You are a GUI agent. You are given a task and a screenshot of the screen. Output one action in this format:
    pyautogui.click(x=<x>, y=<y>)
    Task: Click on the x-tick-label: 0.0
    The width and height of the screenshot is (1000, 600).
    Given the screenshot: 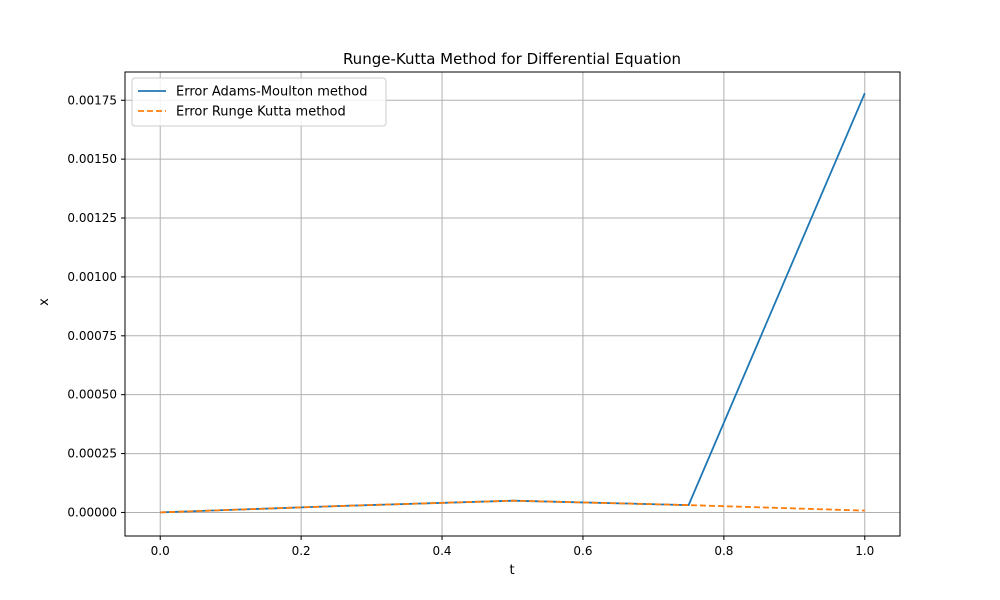 What is the action you would take?
    pyautogui.click(x=160, y=551)
    